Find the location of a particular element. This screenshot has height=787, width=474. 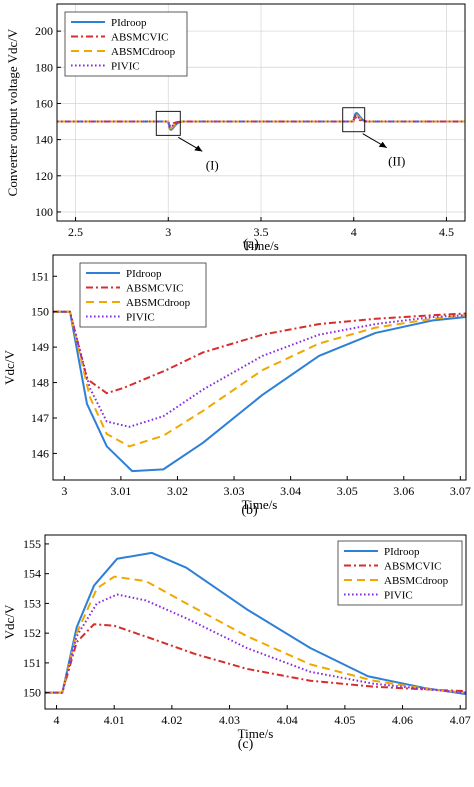

y-tick-label: 140 is located at coordinates (44, 140).